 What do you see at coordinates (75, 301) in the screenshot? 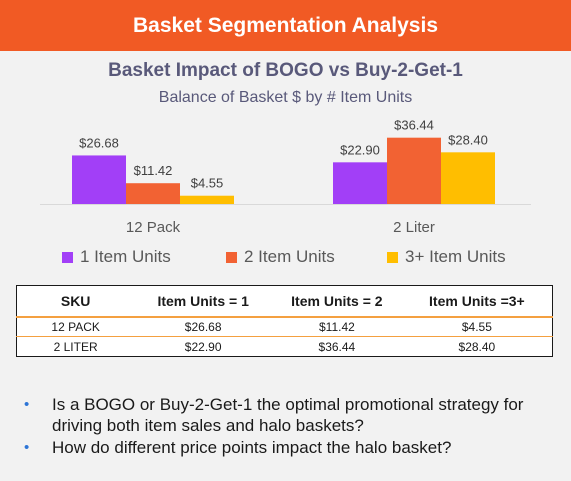
I see `table-header-sku: SKU` at bounding box center [75, 301].